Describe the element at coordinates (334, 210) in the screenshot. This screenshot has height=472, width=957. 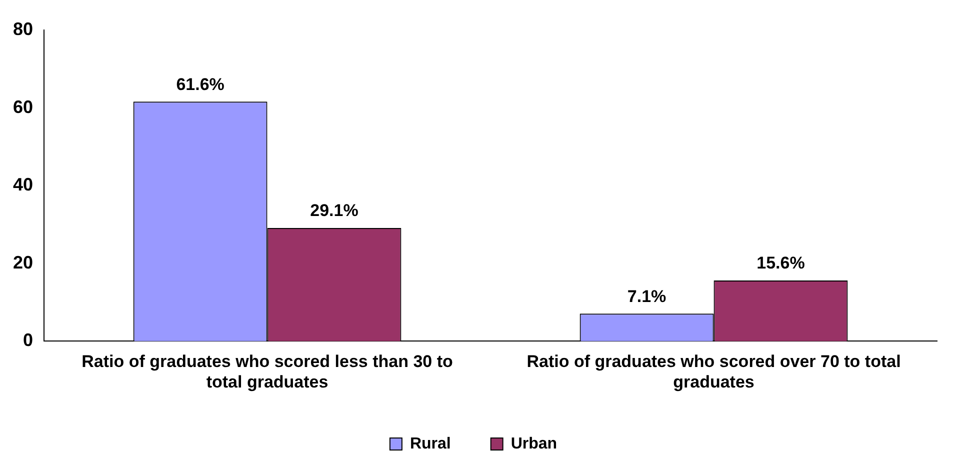
I see `data-label: 29.1%` at that location.